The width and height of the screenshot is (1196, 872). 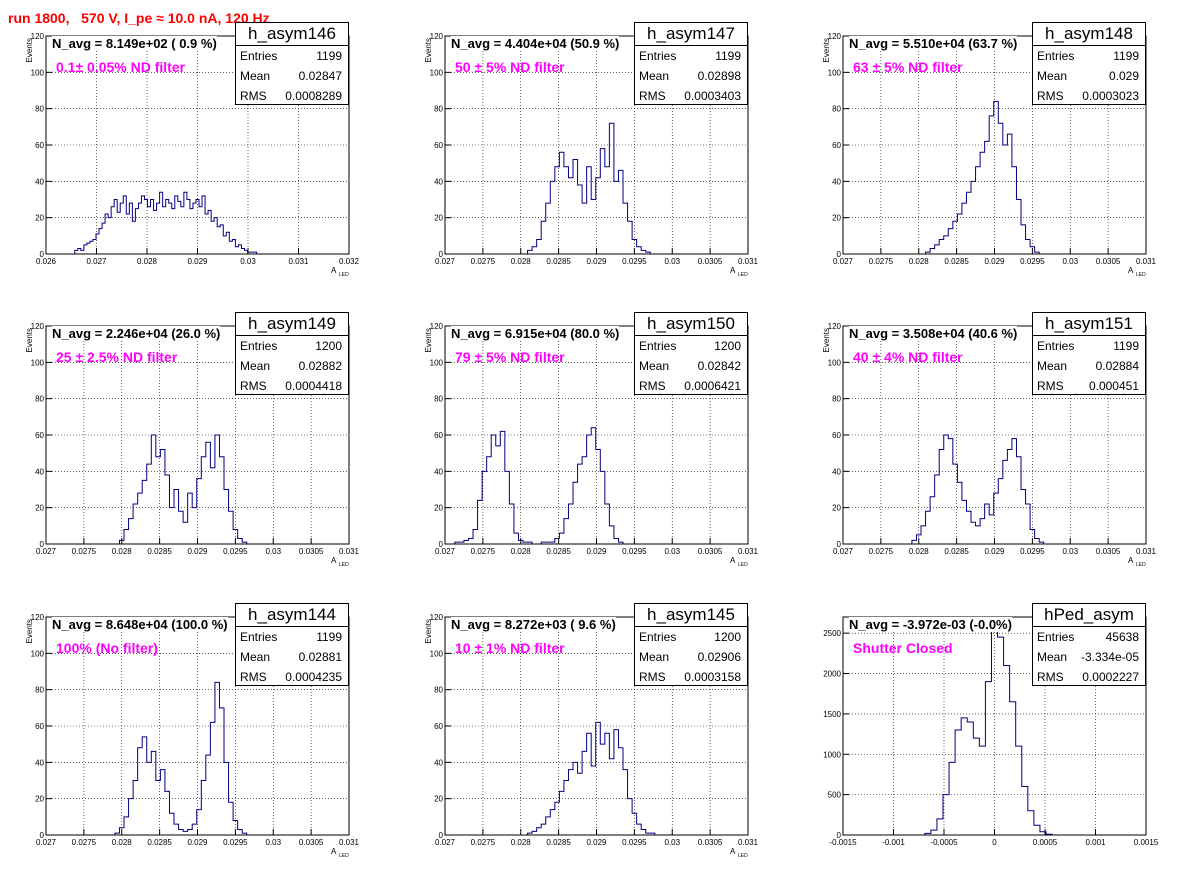 I want to click on stats-row-mean: Mean 0.02881, so click(x=292, y=657).